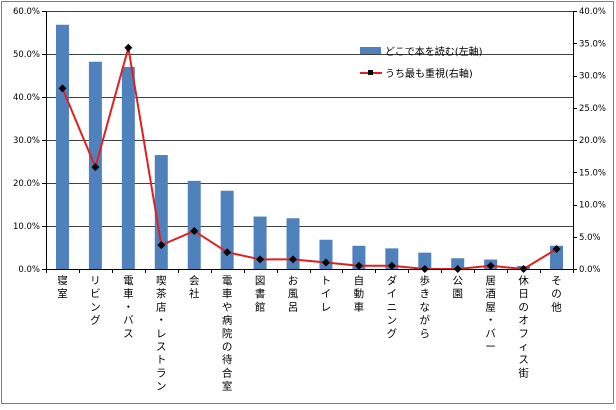 The height and width of the screenshot is (410, 616). Describe the element at coordinates (421, 62) in the screenshot. I see `legend: どこで本を読む(左軸) うち最も重視(右軸)` at that location.